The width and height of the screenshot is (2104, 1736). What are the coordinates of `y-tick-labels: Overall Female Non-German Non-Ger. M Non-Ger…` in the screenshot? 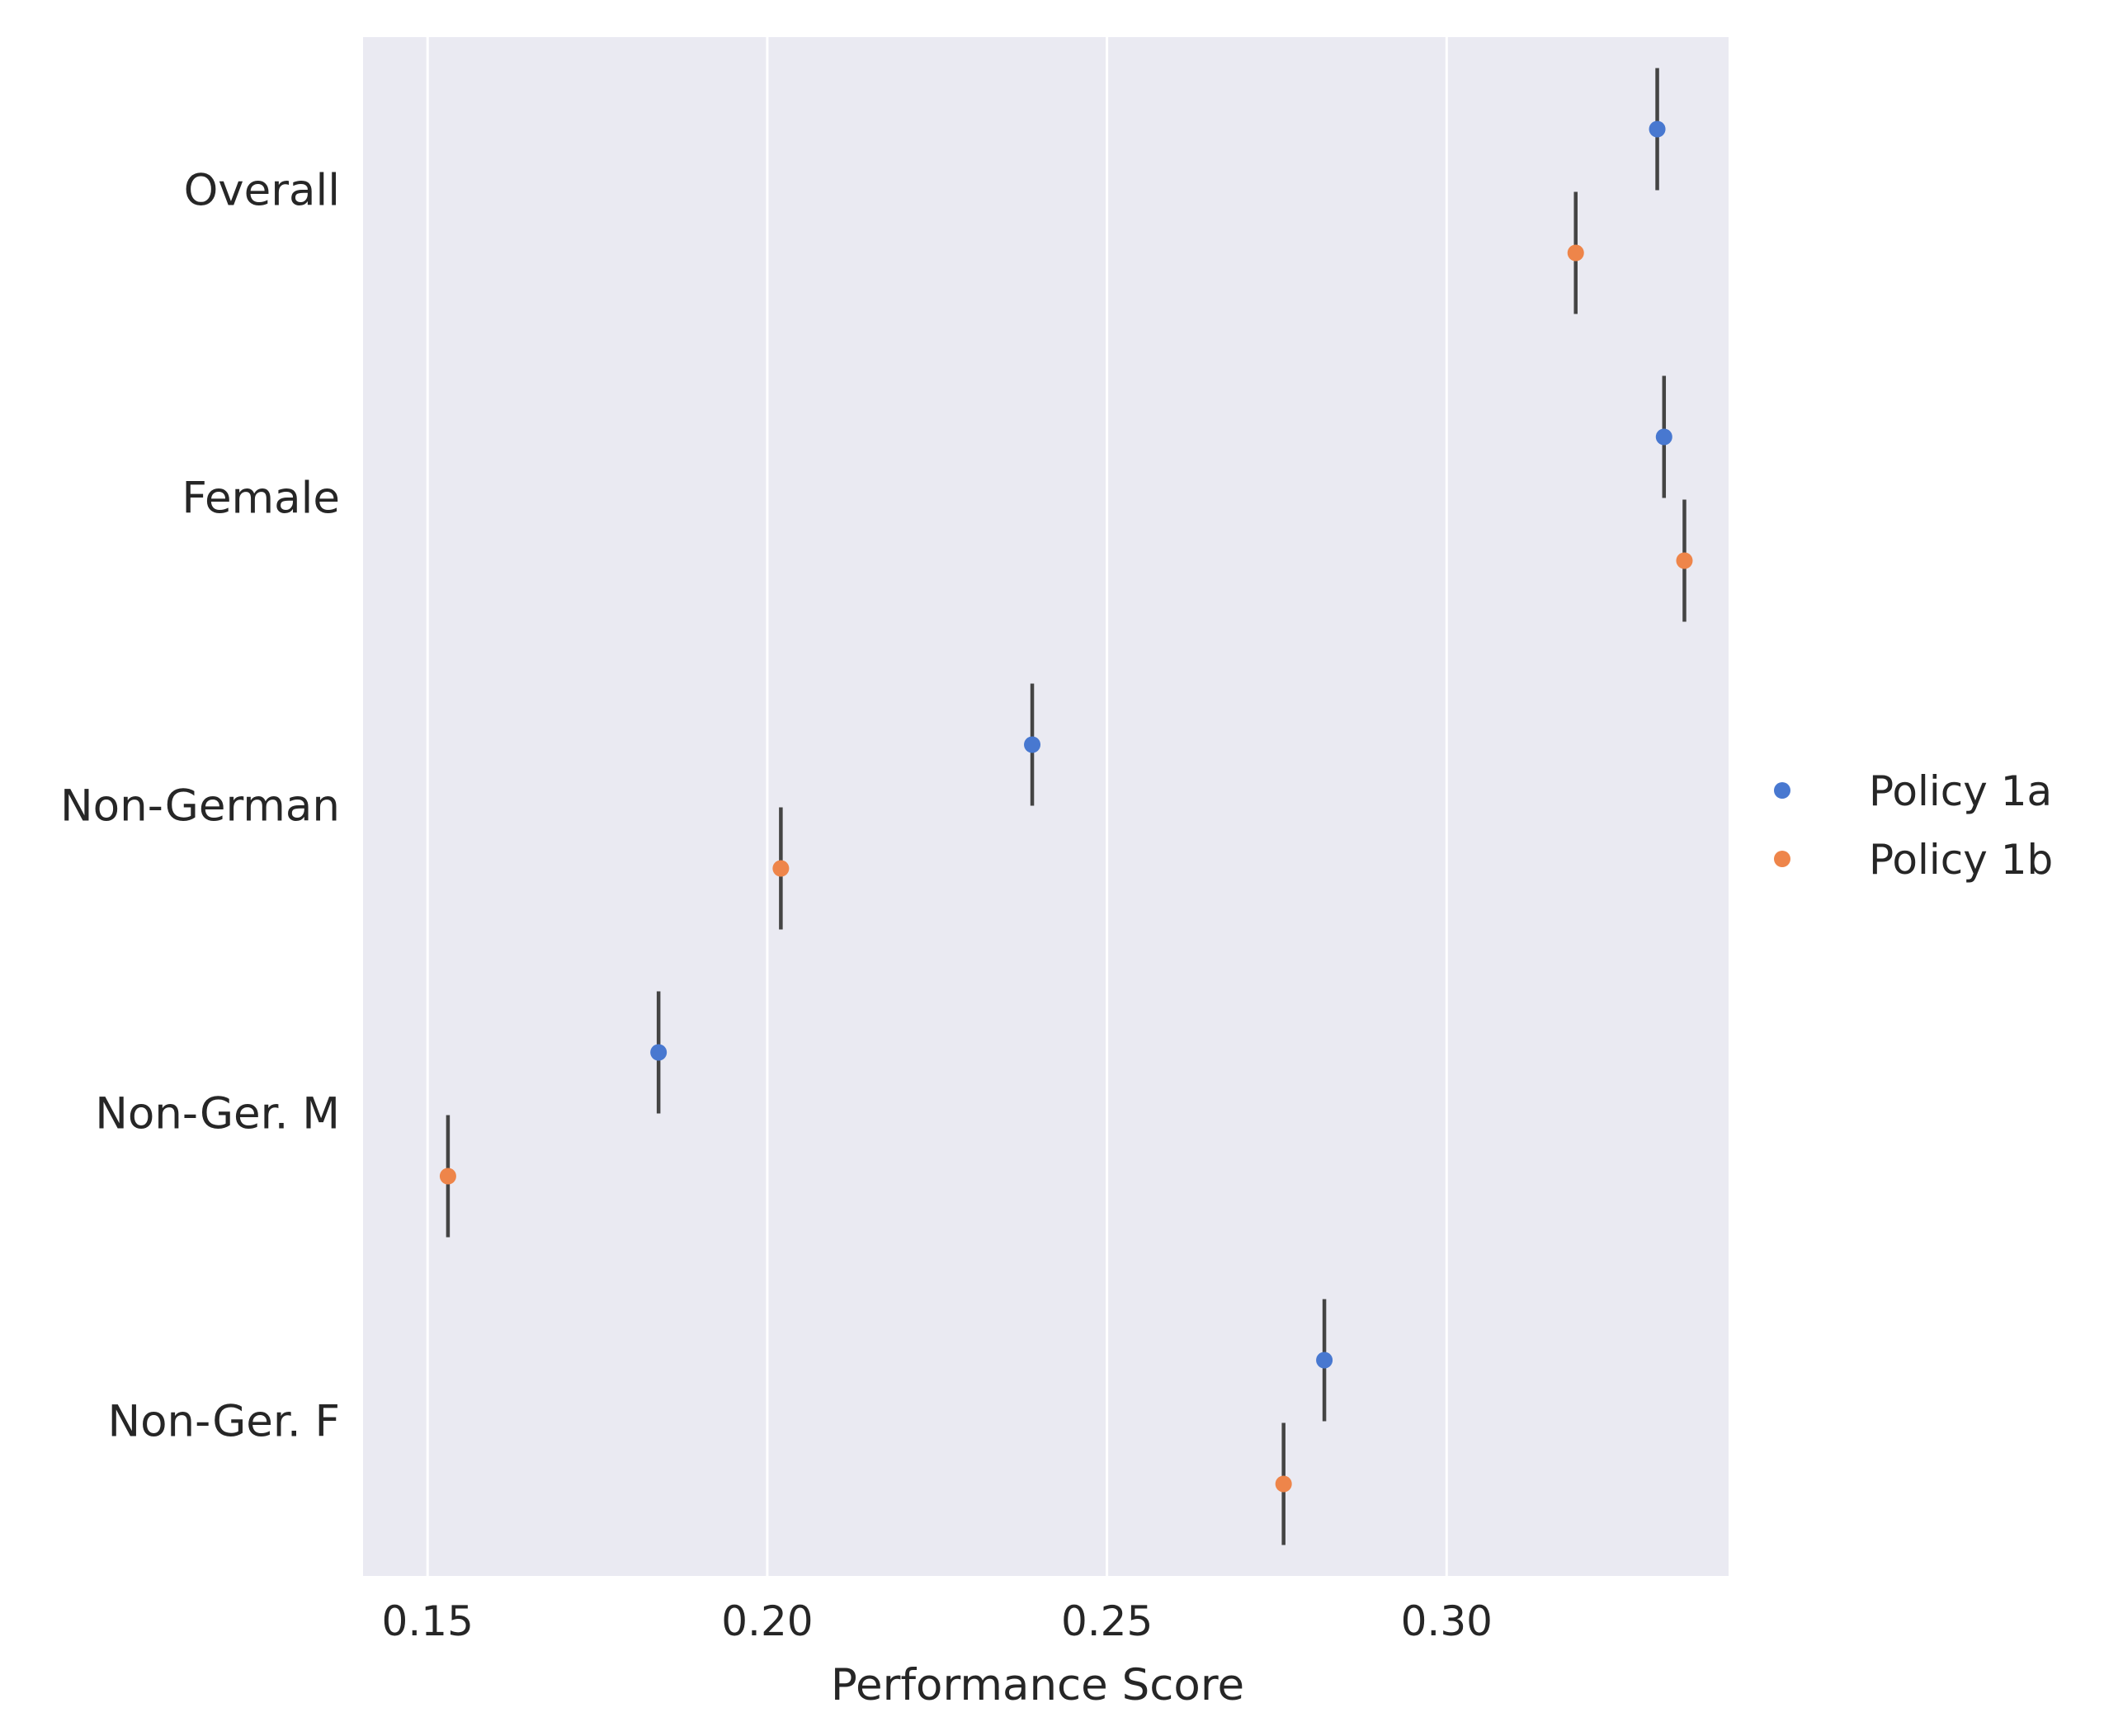 It's located at (200, 806).